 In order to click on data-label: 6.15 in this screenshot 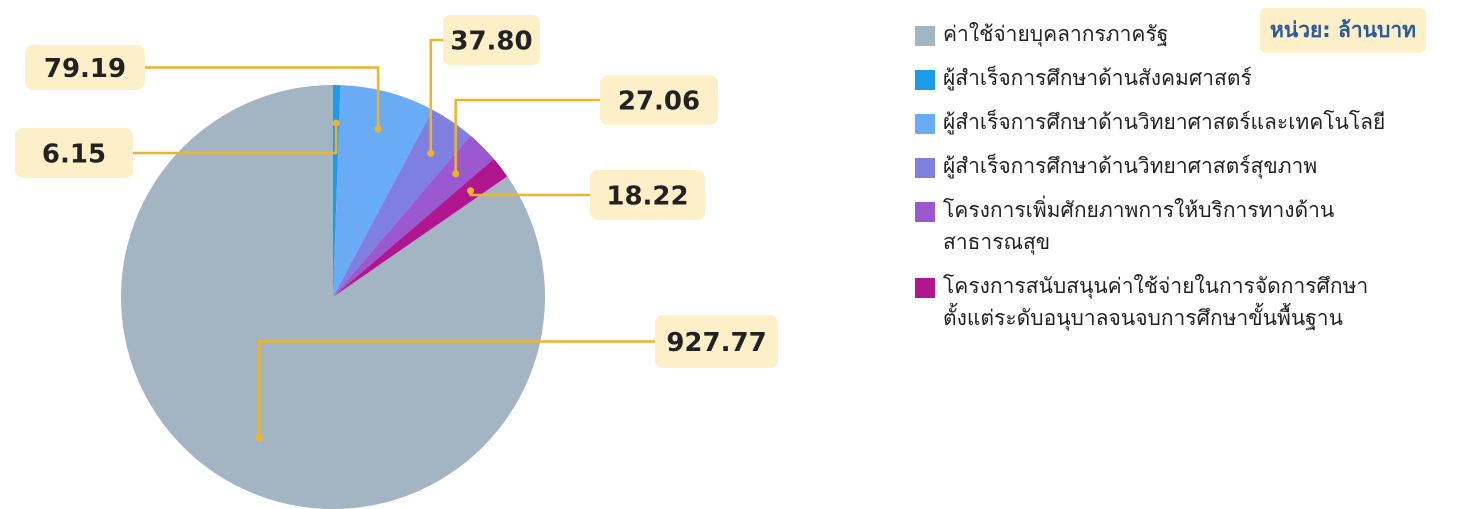, I will do `click(74, 155)`.